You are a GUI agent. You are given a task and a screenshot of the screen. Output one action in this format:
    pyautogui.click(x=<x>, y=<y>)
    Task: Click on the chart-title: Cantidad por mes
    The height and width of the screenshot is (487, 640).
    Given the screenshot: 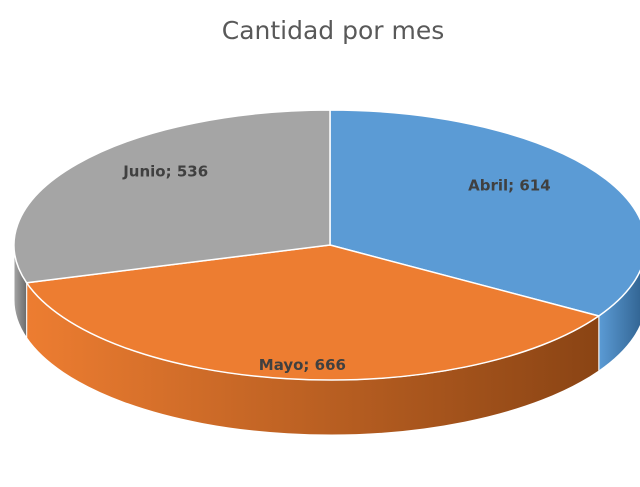 What is the action you would take?
    pyautogui.click(x=333, y=30)
    